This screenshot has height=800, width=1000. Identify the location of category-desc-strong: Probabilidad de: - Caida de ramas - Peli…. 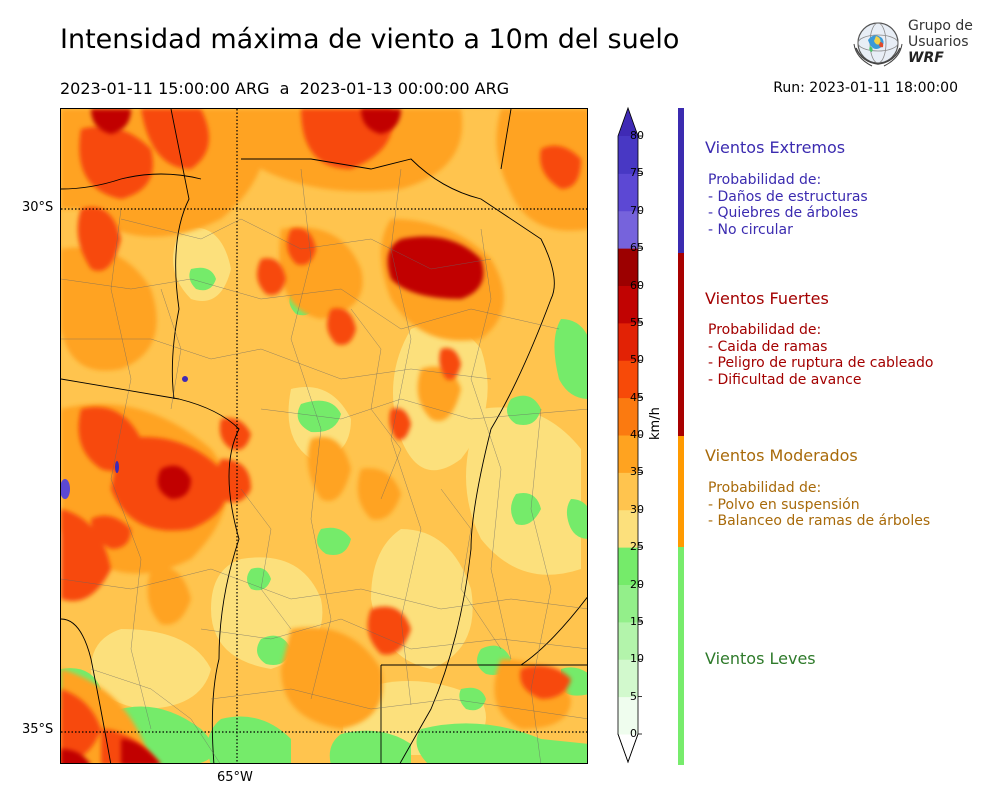
(820, 355).